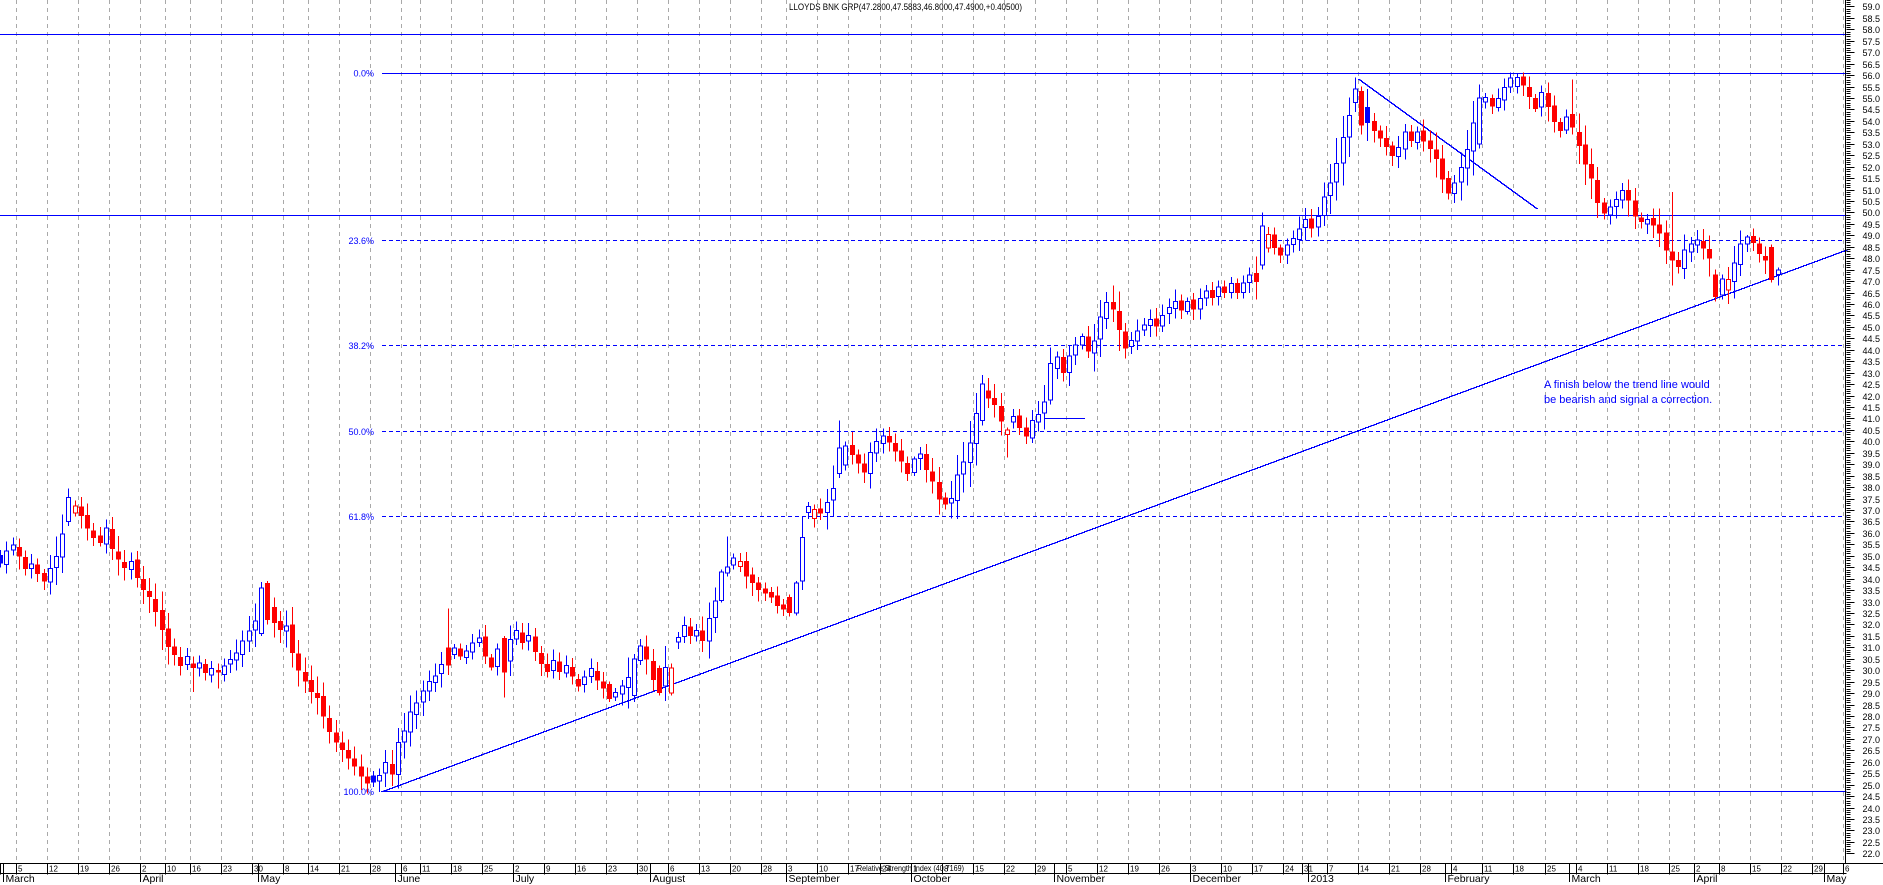 This screenshot has height=885, width=1883. I want to click on svg-text: 34.0, so click(1872, 580).